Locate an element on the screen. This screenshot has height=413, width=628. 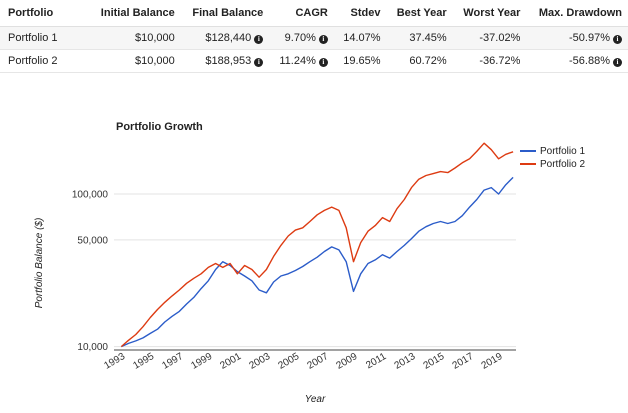
header-worst-year: Worst Year is located at coordinates (489, 13).